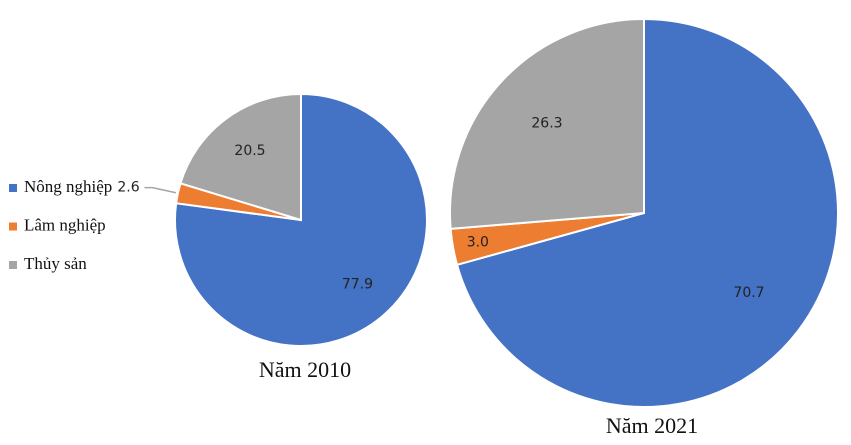 The image size is (851, 445). What do you see at coordinates (68, 186) in the screenshot?
I see `legend-label: Nông nghiệp` at bounding box center [68, 186].